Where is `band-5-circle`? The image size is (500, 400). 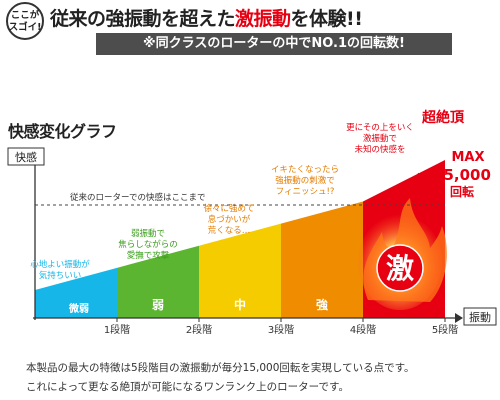 band-5-circle is located at coordinates (400, 268).